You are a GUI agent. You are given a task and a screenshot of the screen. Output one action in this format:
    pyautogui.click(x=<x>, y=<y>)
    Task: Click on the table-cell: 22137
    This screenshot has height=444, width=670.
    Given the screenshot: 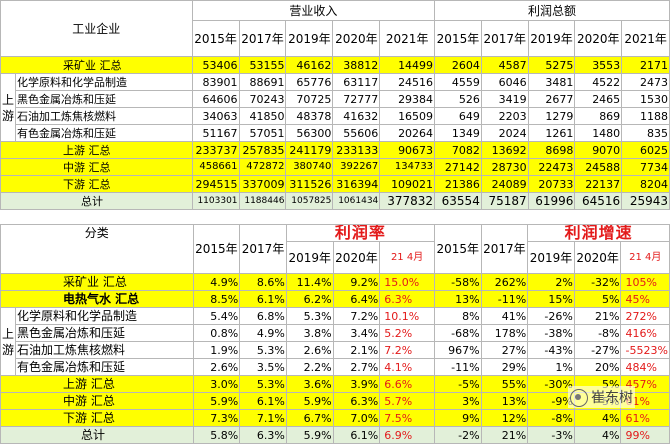 What is the action you would take?
    pyautogui.click(x=598, y=184)
    